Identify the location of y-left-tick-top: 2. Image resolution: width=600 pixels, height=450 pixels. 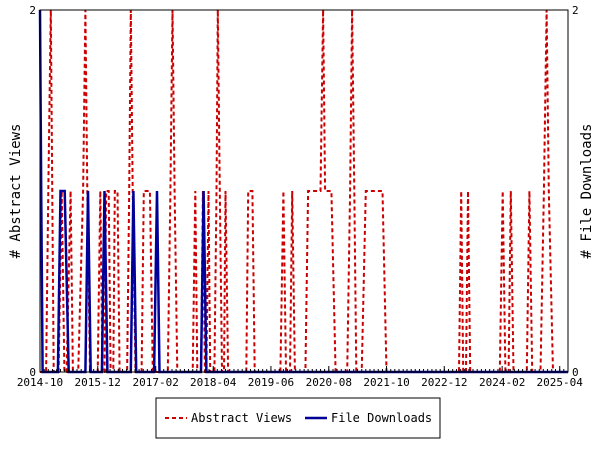
(32, 10).